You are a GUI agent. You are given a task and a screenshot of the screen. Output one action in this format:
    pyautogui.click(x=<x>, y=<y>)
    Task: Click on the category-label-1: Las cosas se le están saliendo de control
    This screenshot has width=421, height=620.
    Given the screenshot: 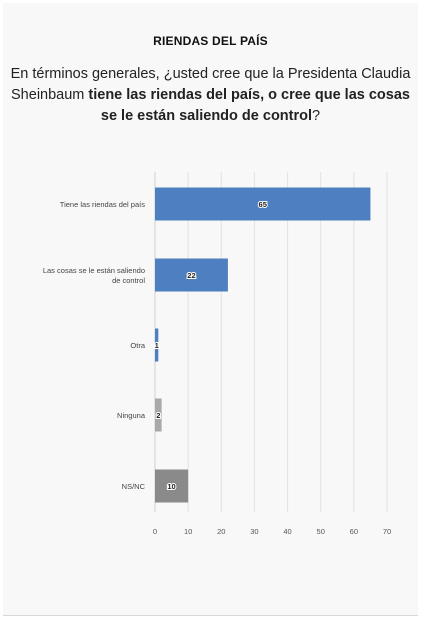 What is the action you would take?
    pyautogui.click(x=94, y=275)
    